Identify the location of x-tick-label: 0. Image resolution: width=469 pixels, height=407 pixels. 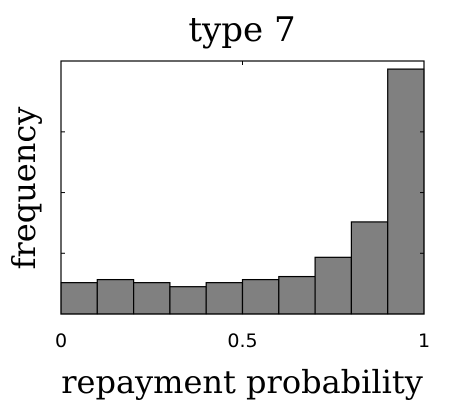
(61, 341).